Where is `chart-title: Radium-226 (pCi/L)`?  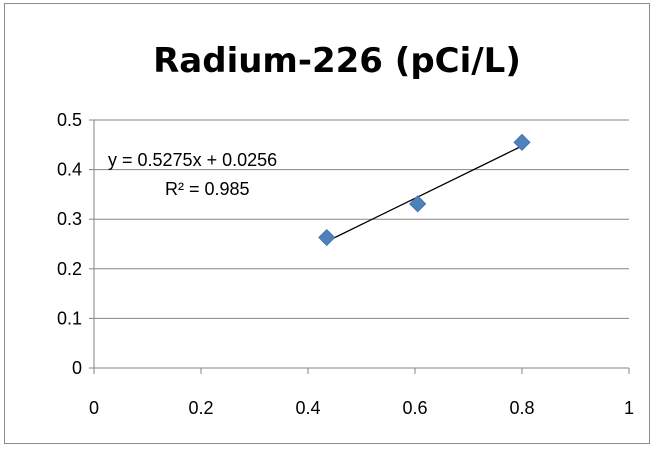
chart-title: Radium-226 (pCi/L) is located at coordinates (337, 61).